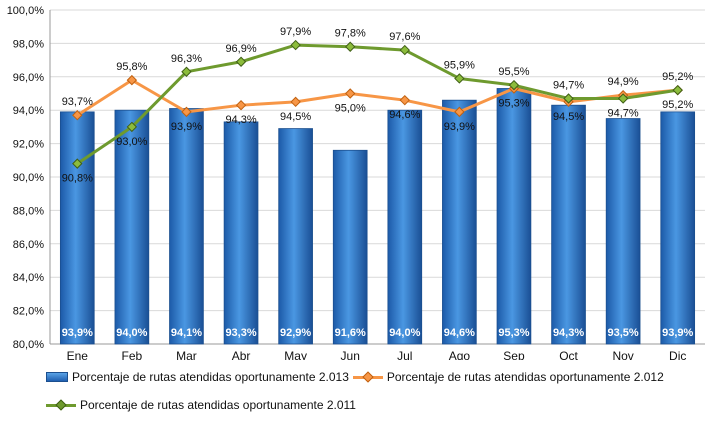  I want to click on line-2012-data-label: 94,6%, so click(404, 115).